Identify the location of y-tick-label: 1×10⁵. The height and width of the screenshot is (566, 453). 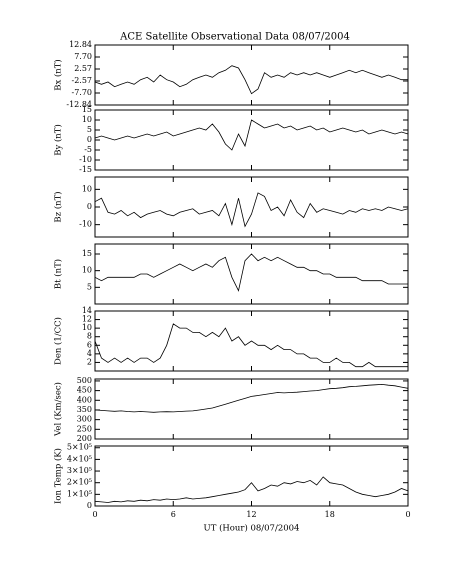
(79, 493).